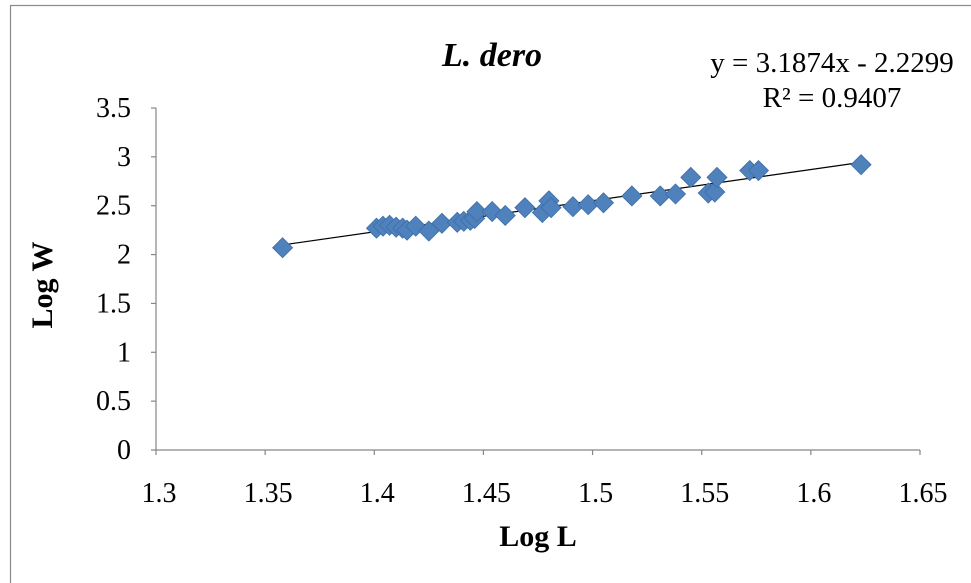 Image resolution: width=971 pixels, height=583 pixels. Describe the element at coordinates (124, 157) in the screenshot. I see `y-tick-label: 3` at that location.